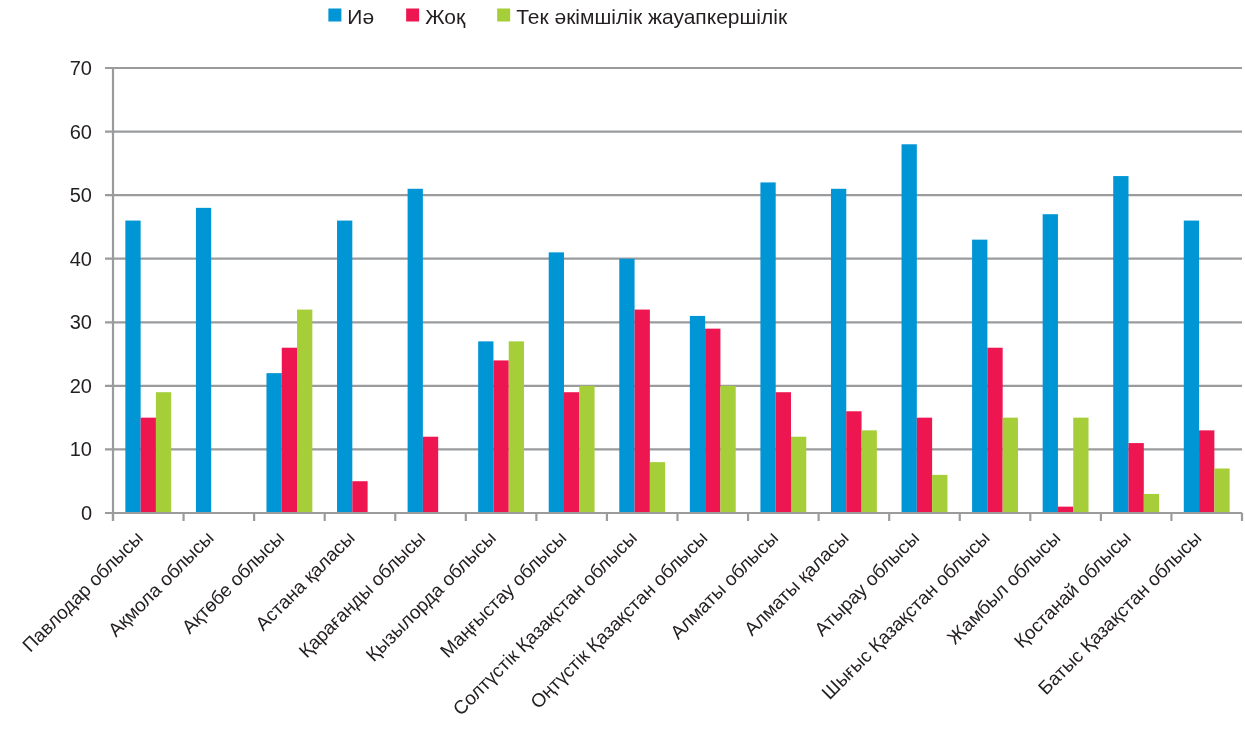 The width and height of the screenshot is (1245, 738). What do you see at coordinates (652, 17) in the screenshot?
I see `legend-label: Тек әкімшілік жауапкершілік` at bounding box center [652, 17].